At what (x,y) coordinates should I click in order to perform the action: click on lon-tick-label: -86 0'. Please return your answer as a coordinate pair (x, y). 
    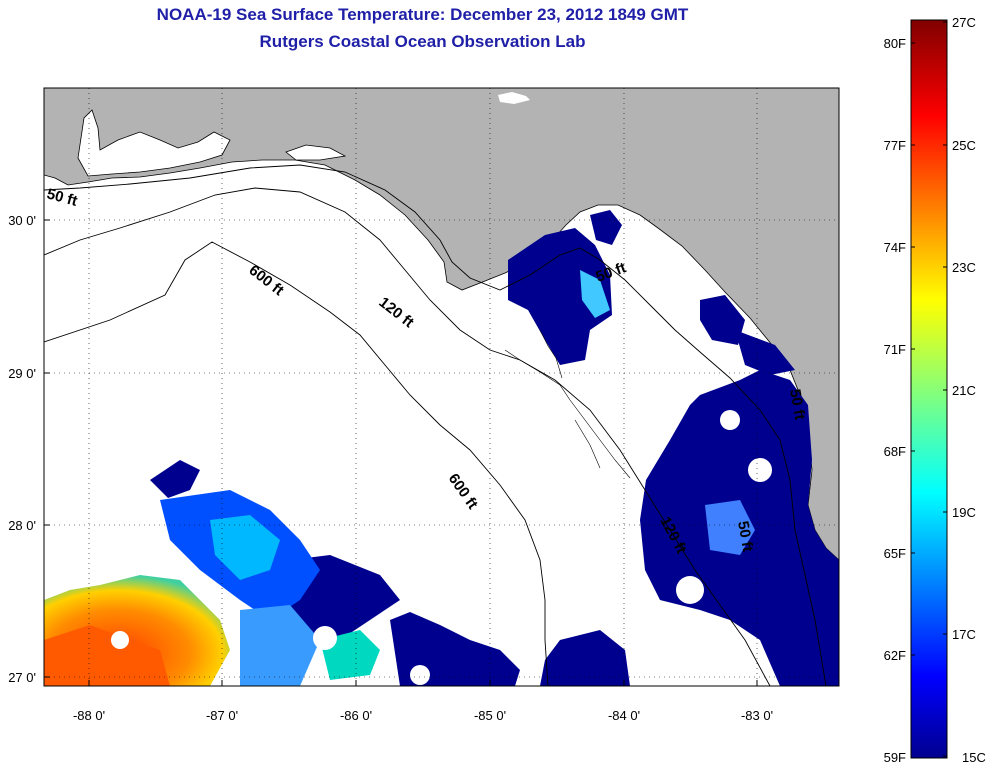
    Looking at the image, I should click on (356, 715).